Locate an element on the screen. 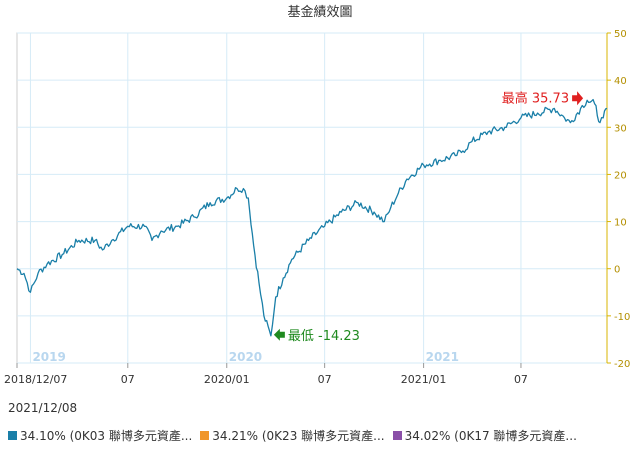  low-annotation-value: -14.23 is located at coordinates (339, 336).